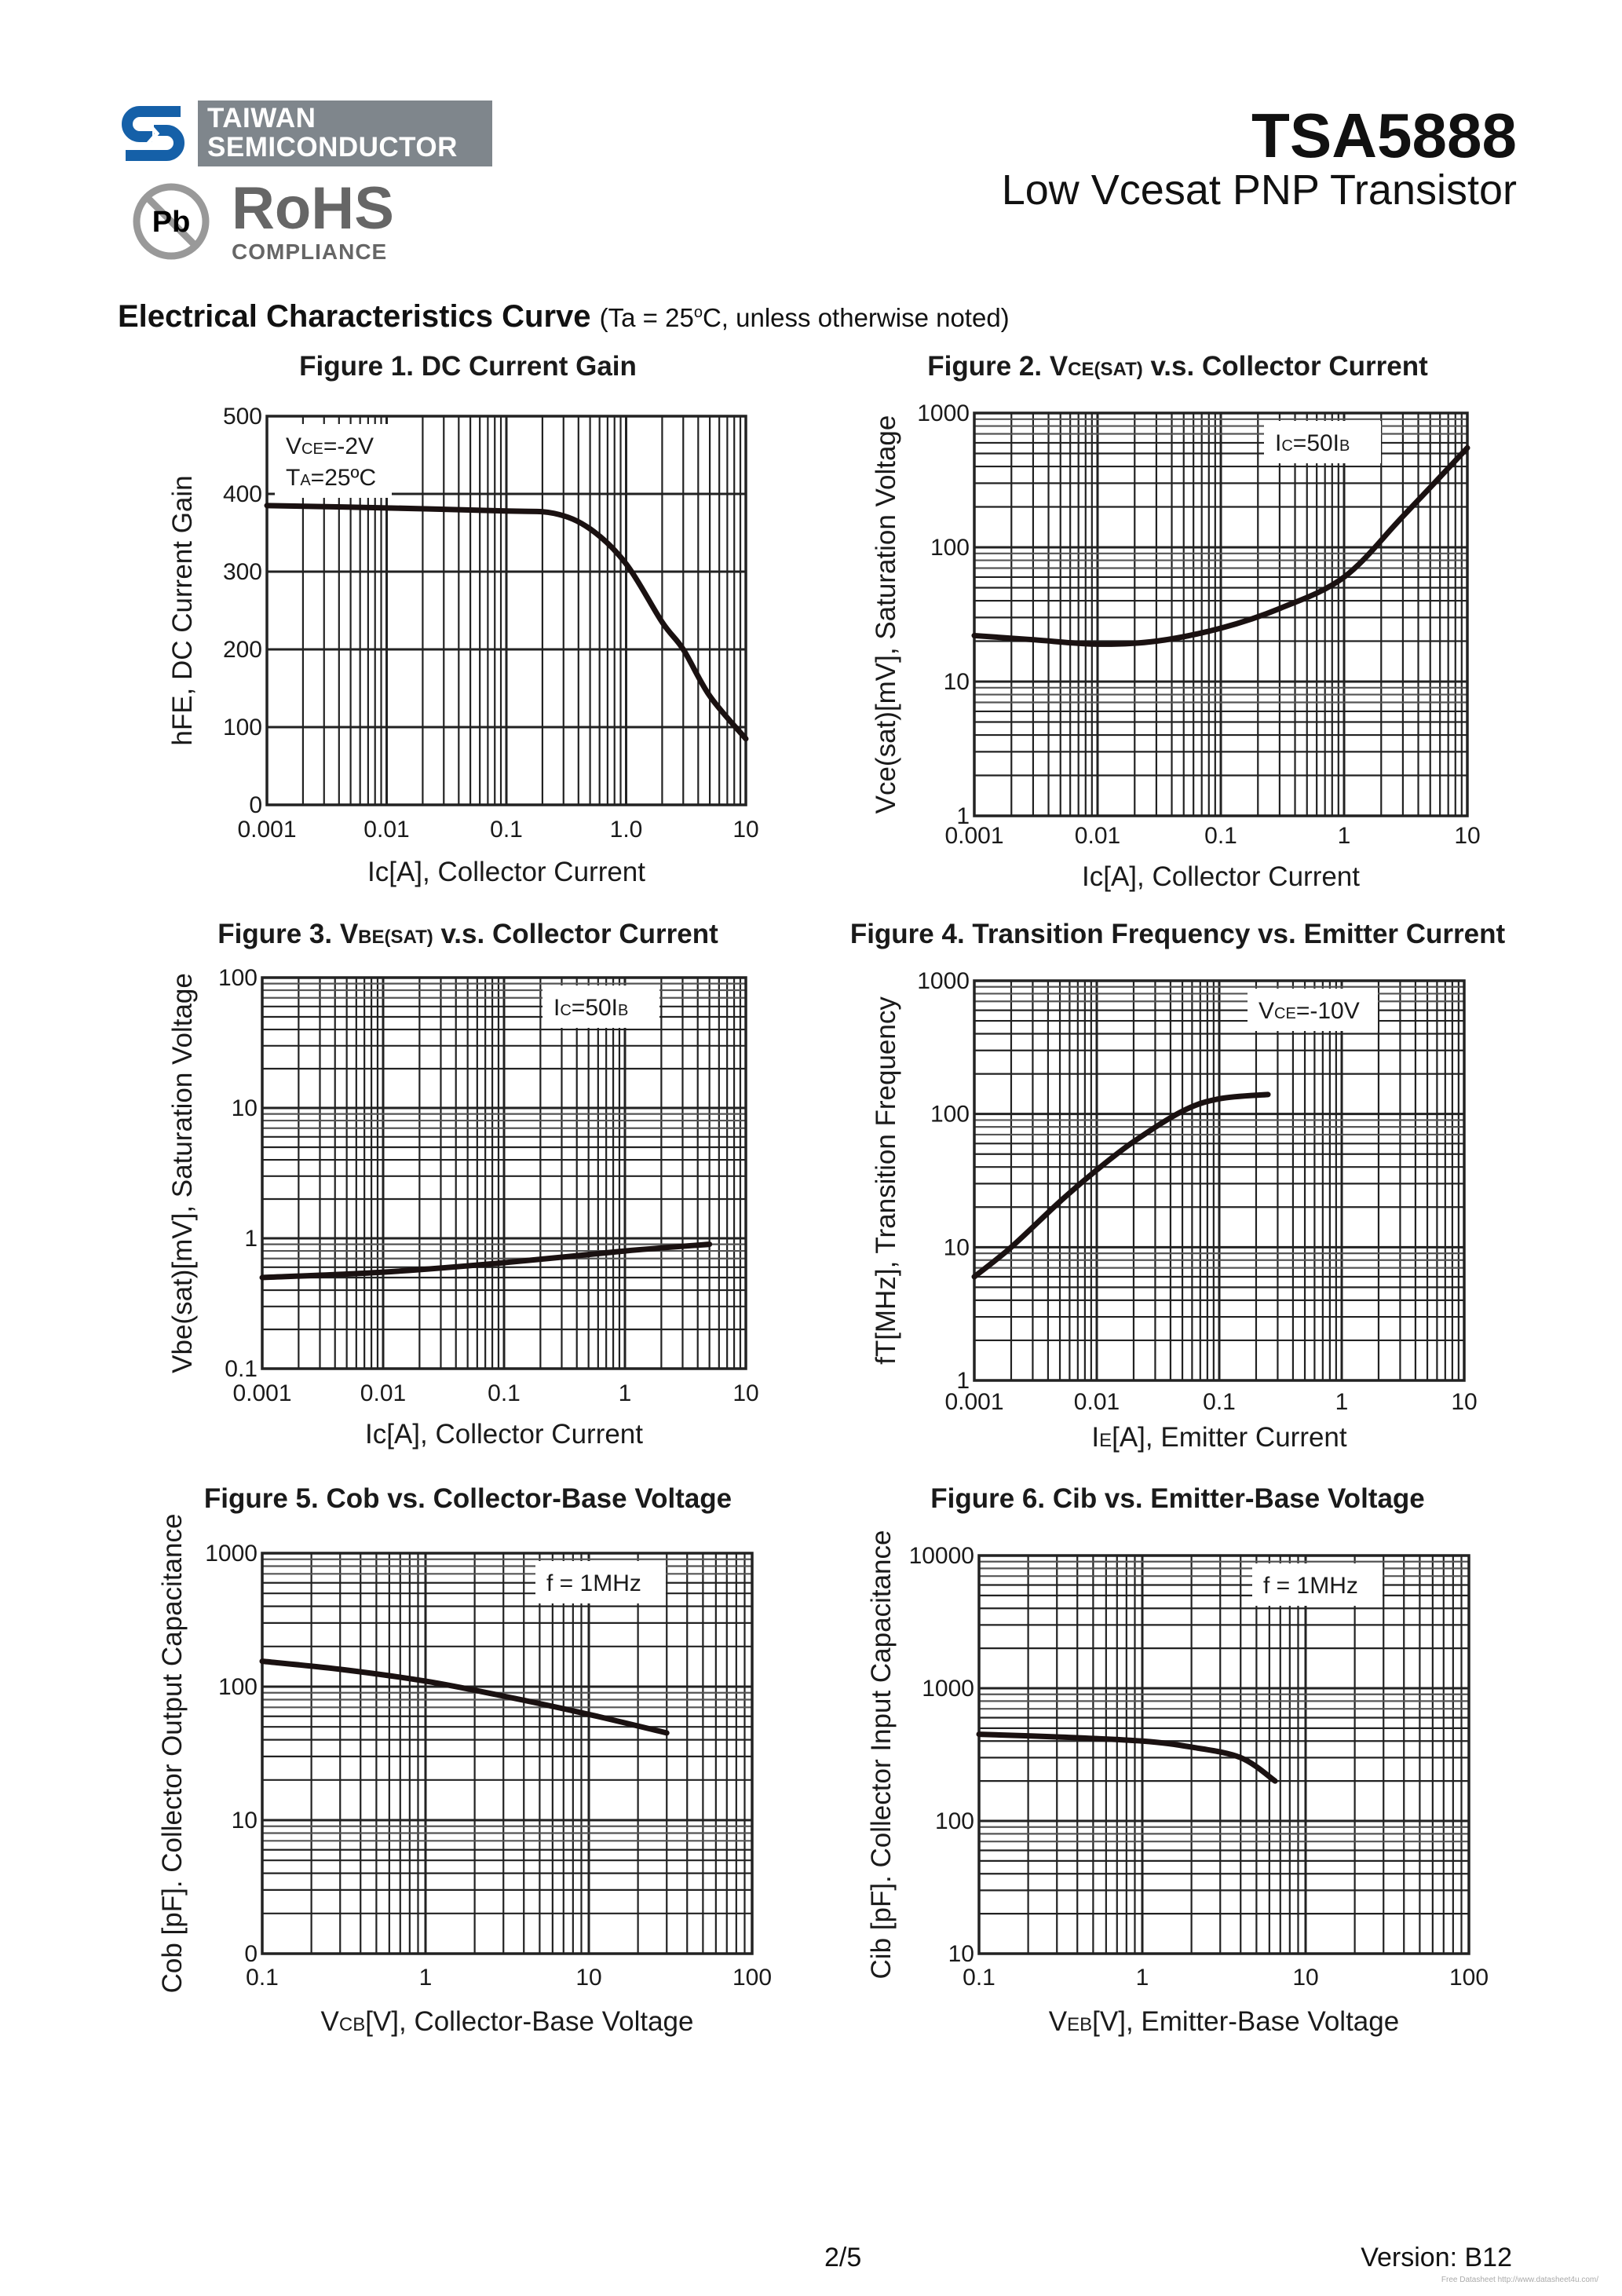 Image resolution: width=1622 pixels, height=2296 pixels. Describe the element at coordinates (626, 830) in the screenshot. I see `x-tick-label: 1.0` at that location.